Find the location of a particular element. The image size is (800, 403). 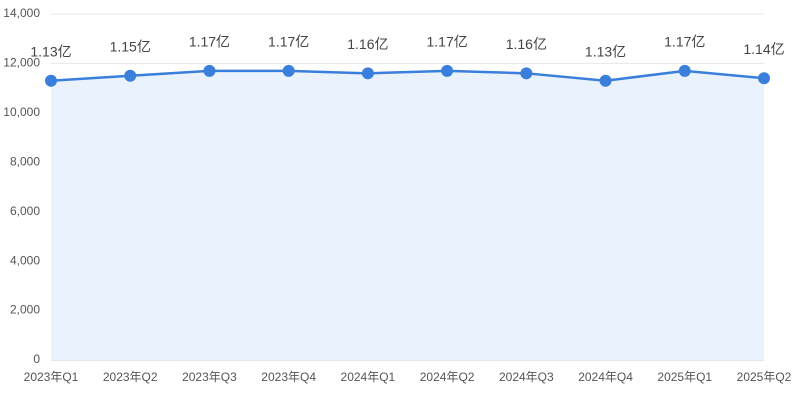

y-tick-label: 14,000 is located at coordinates (21, 13).